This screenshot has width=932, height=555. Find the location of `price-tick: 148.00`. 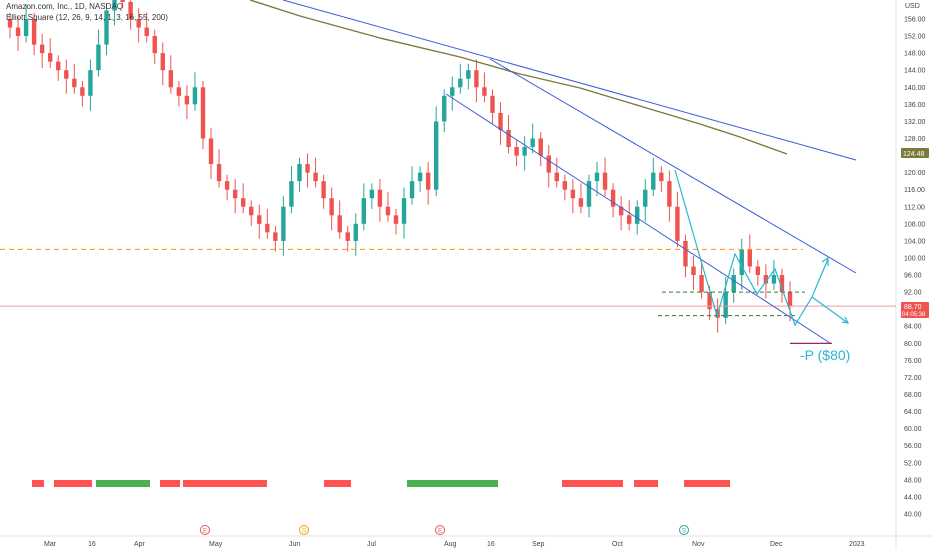

price-tick: 148.00 is located at coordinates (915, 54).